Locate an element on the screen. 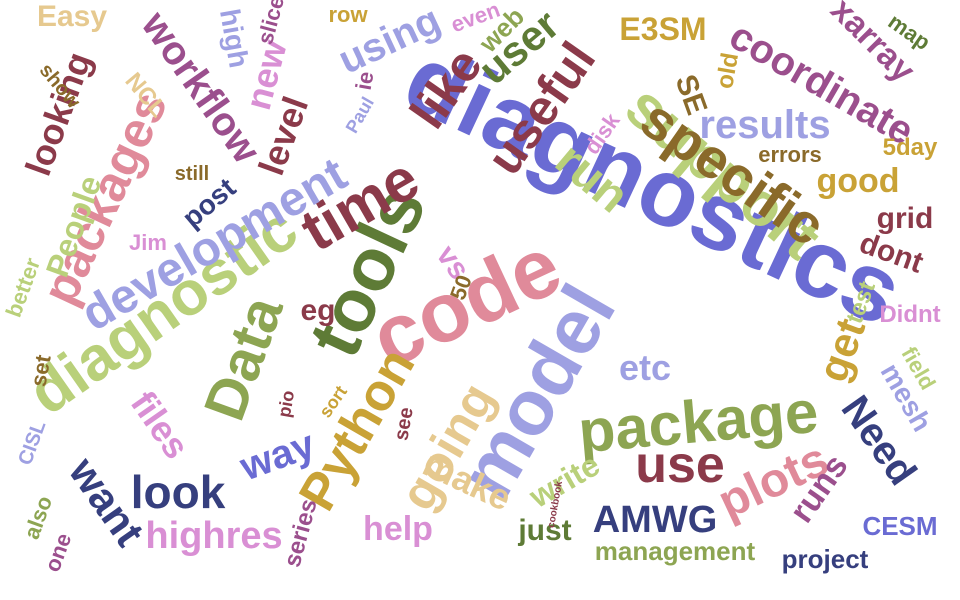 This screenshot has width=960, height=600. word: row is located at coordinates (348, 14).